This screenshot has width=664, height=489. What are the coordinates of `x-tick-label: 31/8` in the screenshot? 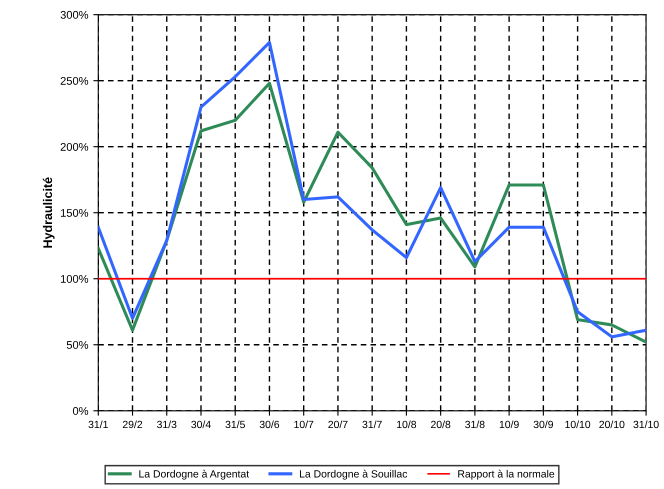 It's located at (475, 424).